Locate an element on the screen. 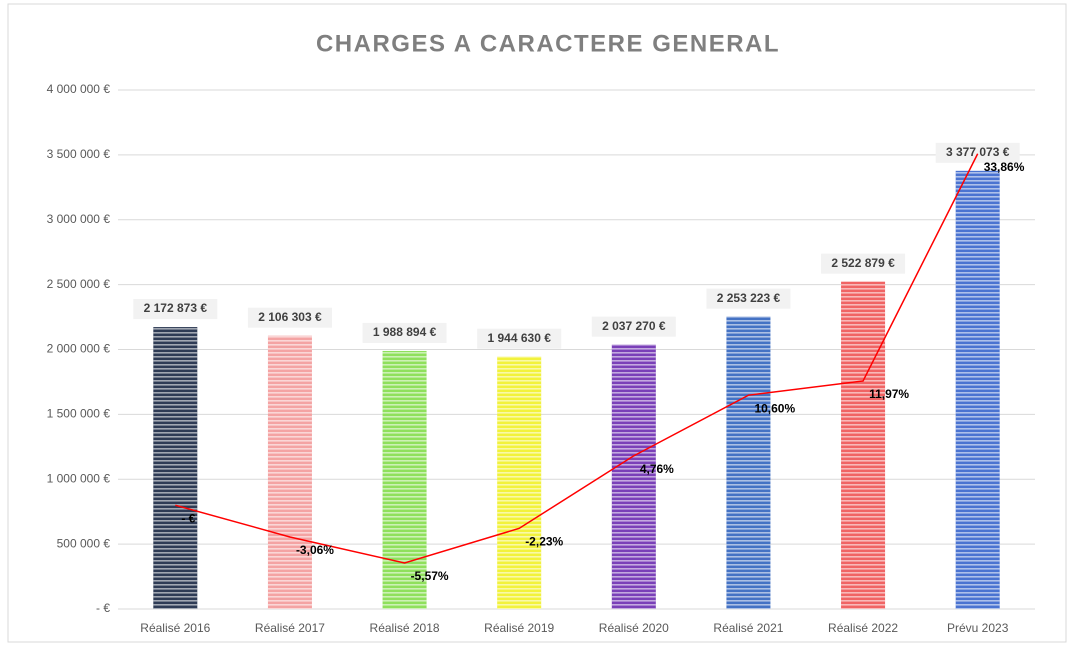  value-label: 1 988 894 € is located at coordinates (405, 332).